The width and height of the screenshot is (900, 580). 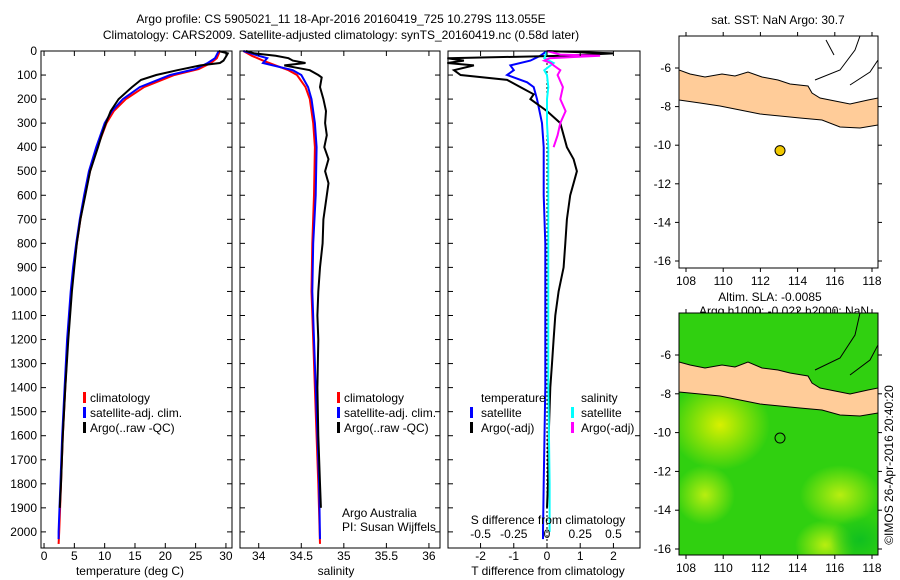 What do you see at coordinates (130, 571) in the screenshot?
I see `temperature-xlabel: temperature (deg C)` at bounding box center [130, 571].